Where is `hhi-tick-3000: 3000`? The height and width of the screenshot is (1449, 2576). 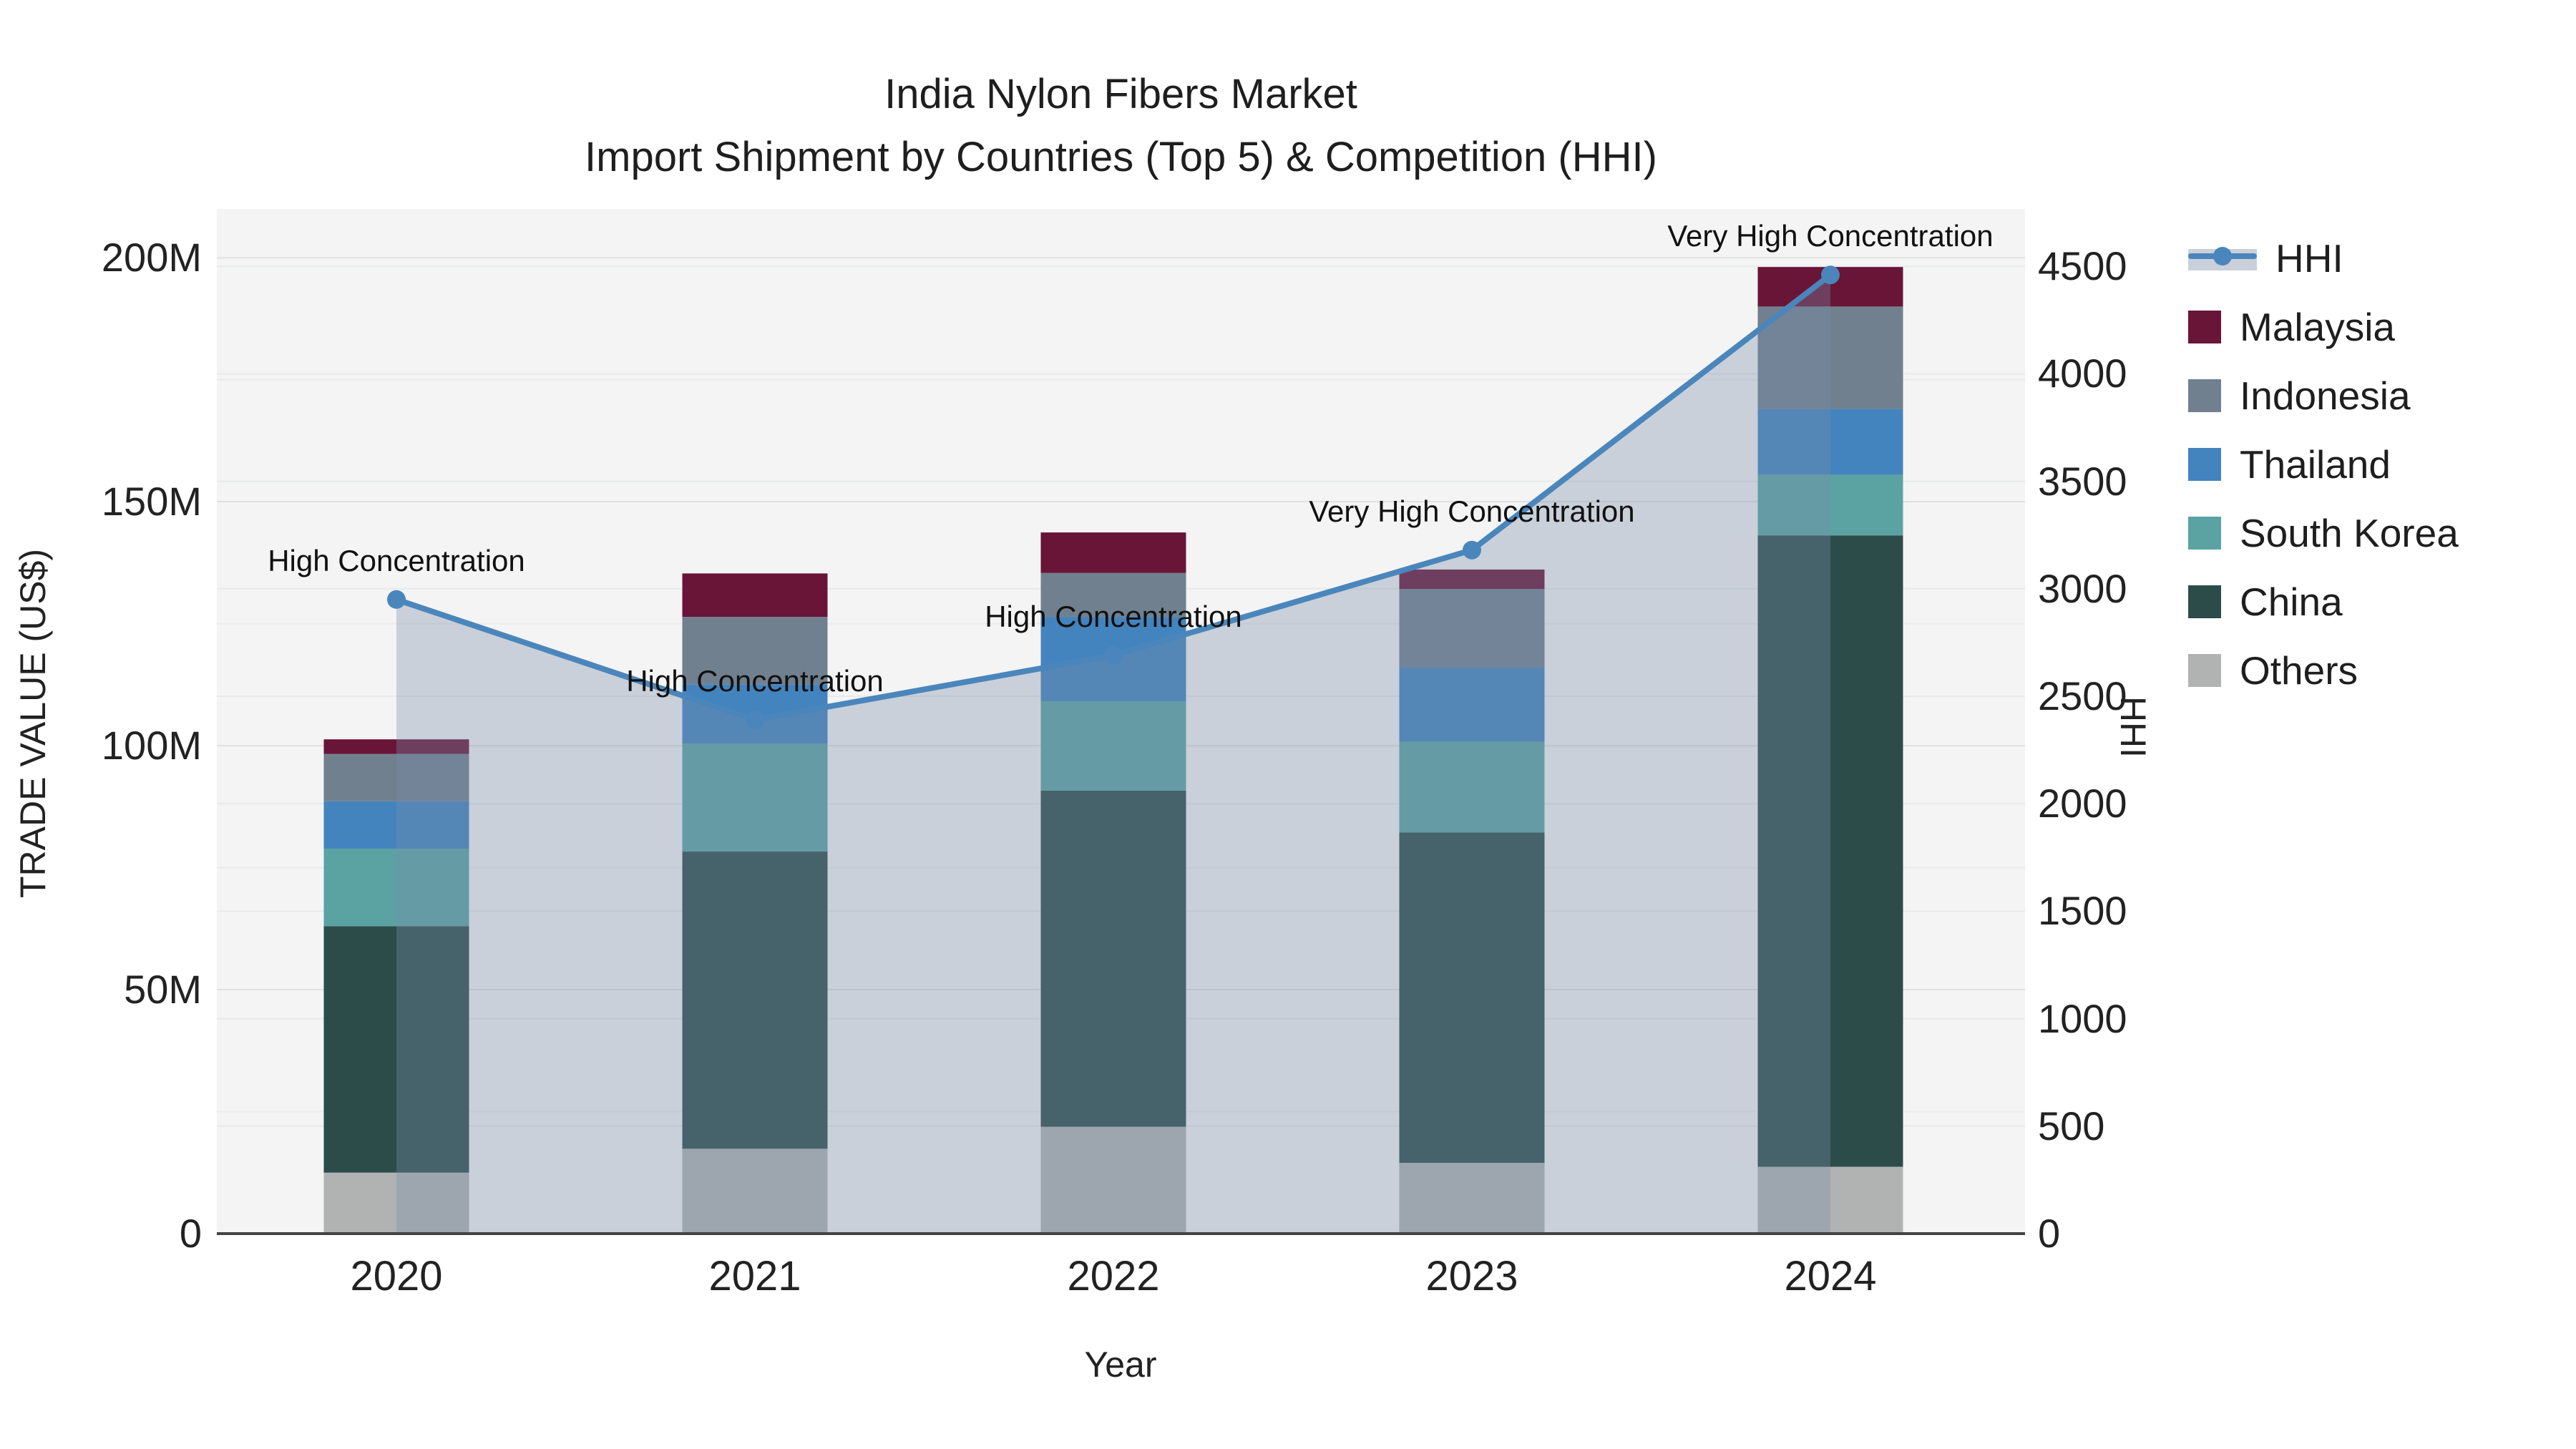
hhi-tick-3000: 3000 is located at coordinates (2082, 588).